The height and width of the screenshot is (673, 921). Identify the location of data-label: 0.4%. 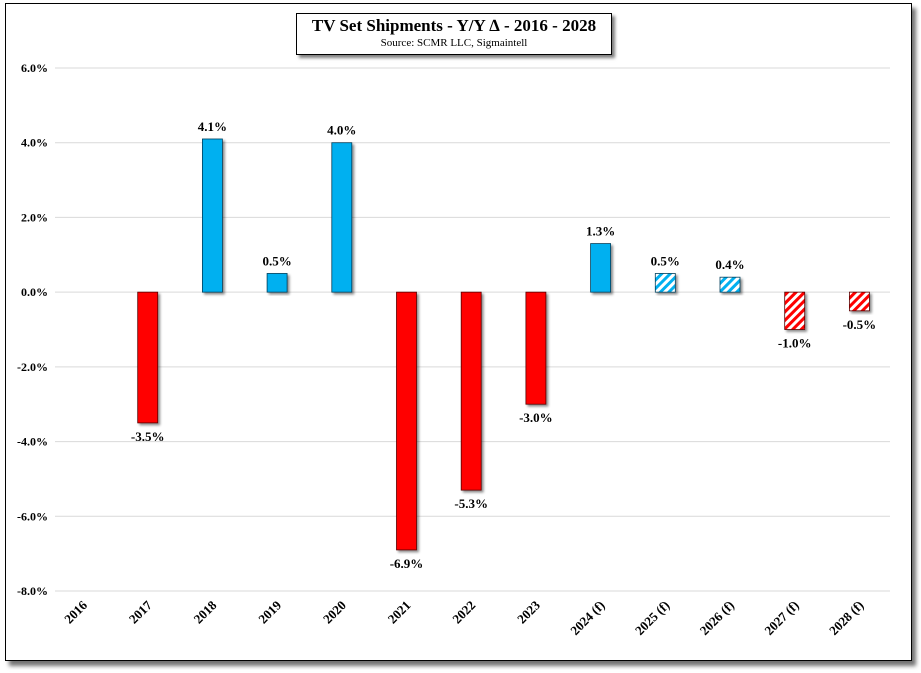
(729, 264).